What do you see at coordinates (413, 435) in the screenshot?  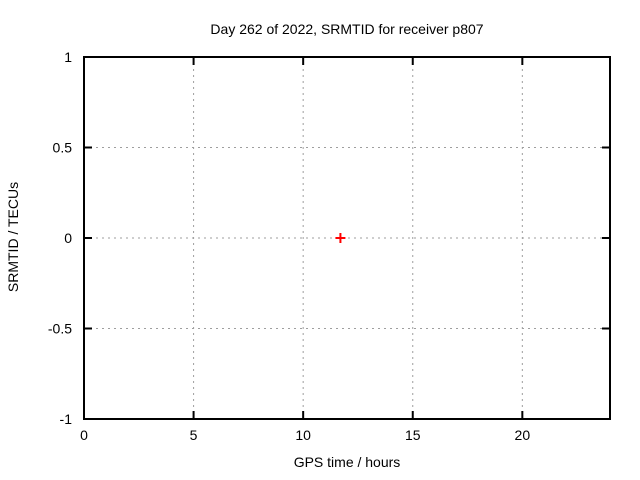 I see `x-tick-label: 15` at bounding box center [413, 435].